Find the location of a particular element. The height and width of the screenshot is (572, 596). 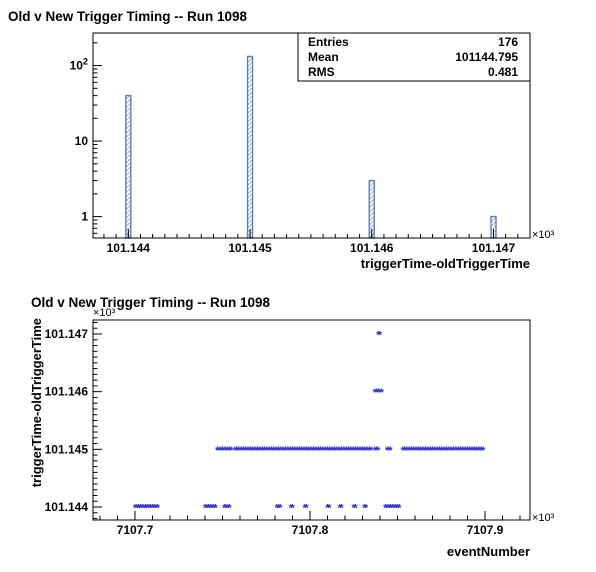

scatter-y-tick-label: 101.144 is located at coordinates (67, 507).